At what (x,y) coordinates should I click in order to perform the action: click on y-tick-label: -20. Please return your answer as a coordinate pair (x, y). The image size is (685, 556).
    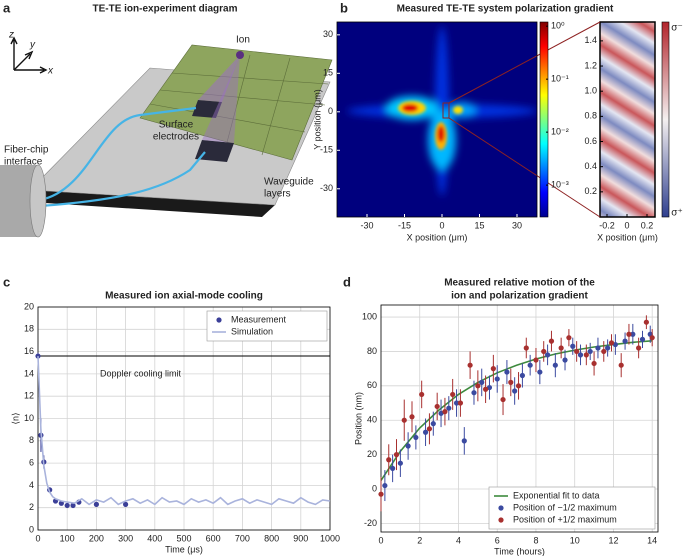
    Looking at the image, I should click on (370, 523).